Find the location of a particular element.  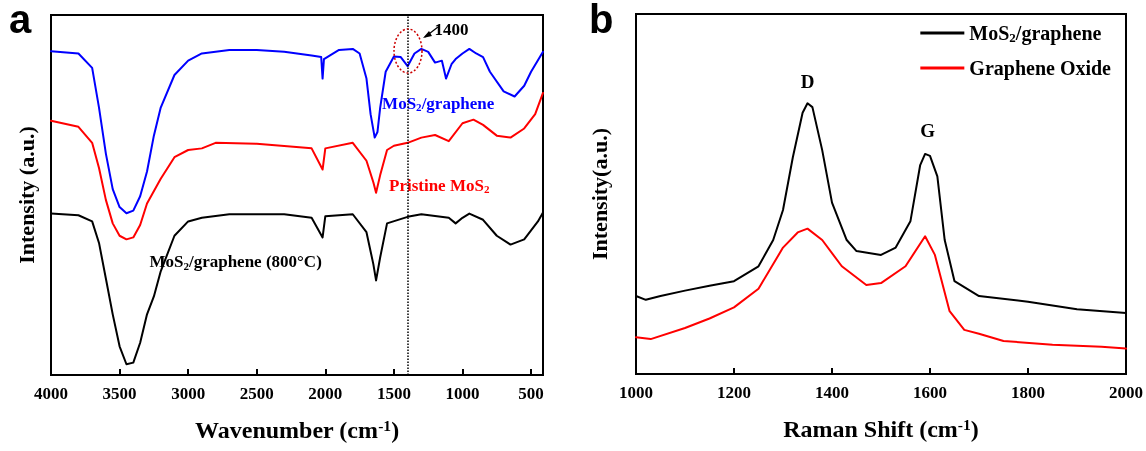

x-tick-label: 1800 is located at coordinates (1028, 392).